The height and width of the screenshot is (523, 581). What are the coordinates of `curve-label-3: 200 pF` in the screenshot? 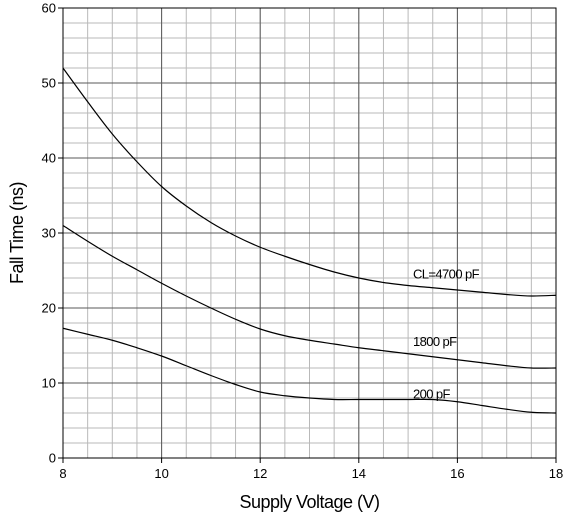 It's located at (432, 393).